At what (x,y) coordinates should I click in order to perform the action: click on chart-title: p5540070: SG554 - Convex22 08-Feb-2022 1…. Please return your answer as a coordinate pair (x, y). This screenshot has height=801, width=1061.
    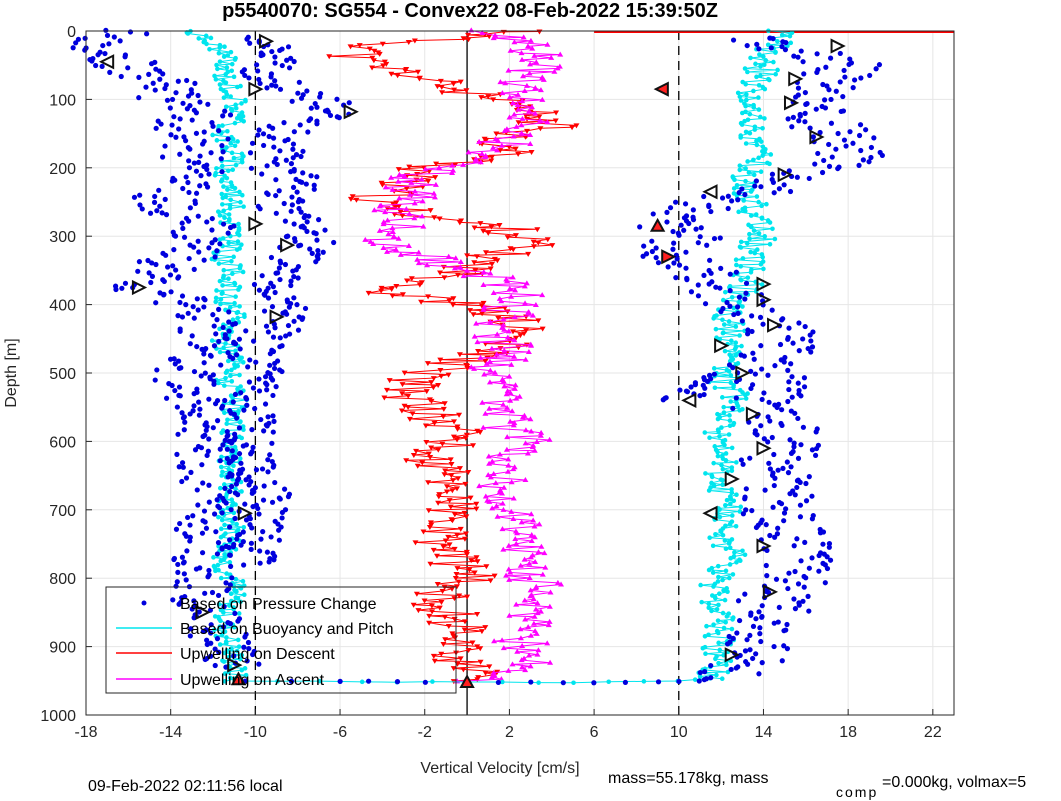
    Looking at the image, I should click on (470, 11).